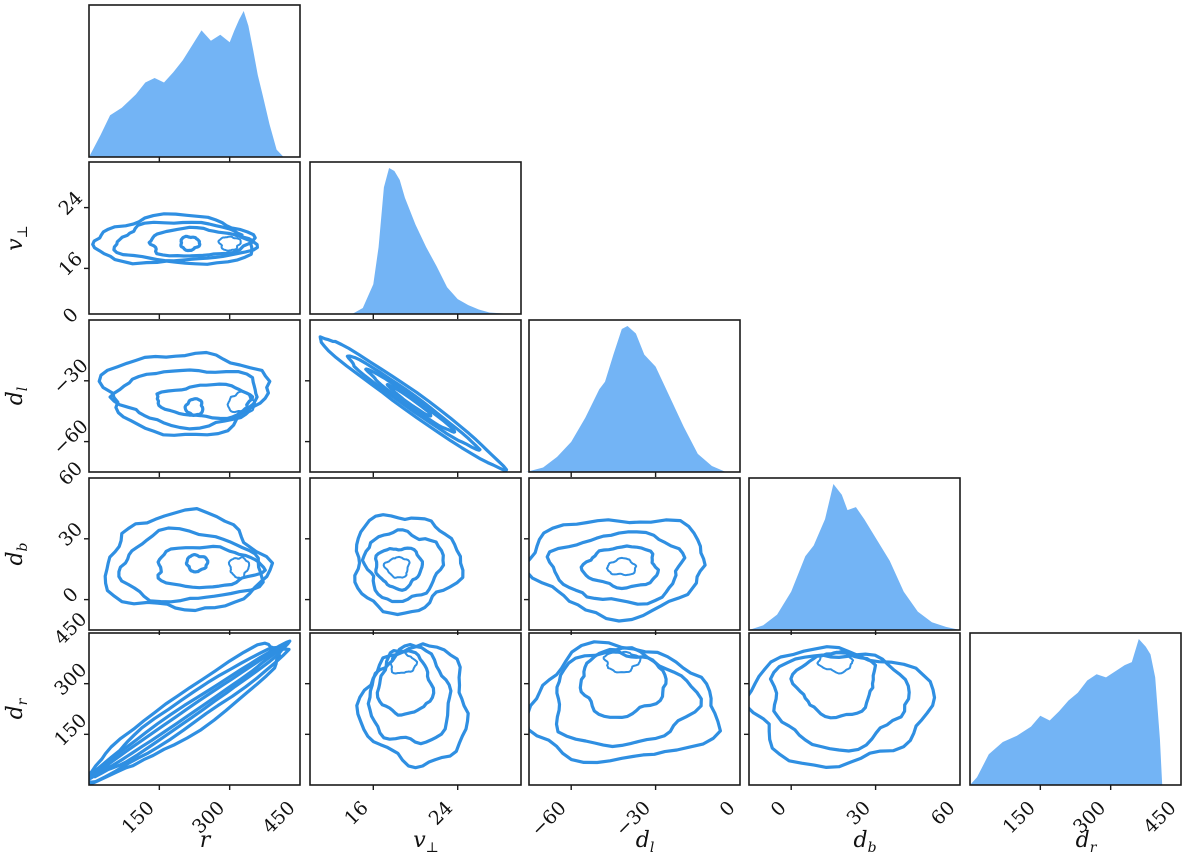 The width and height of the screenshot is (1200, 854). I want to click on x-tick-label-db: 0, so click(779, 809).